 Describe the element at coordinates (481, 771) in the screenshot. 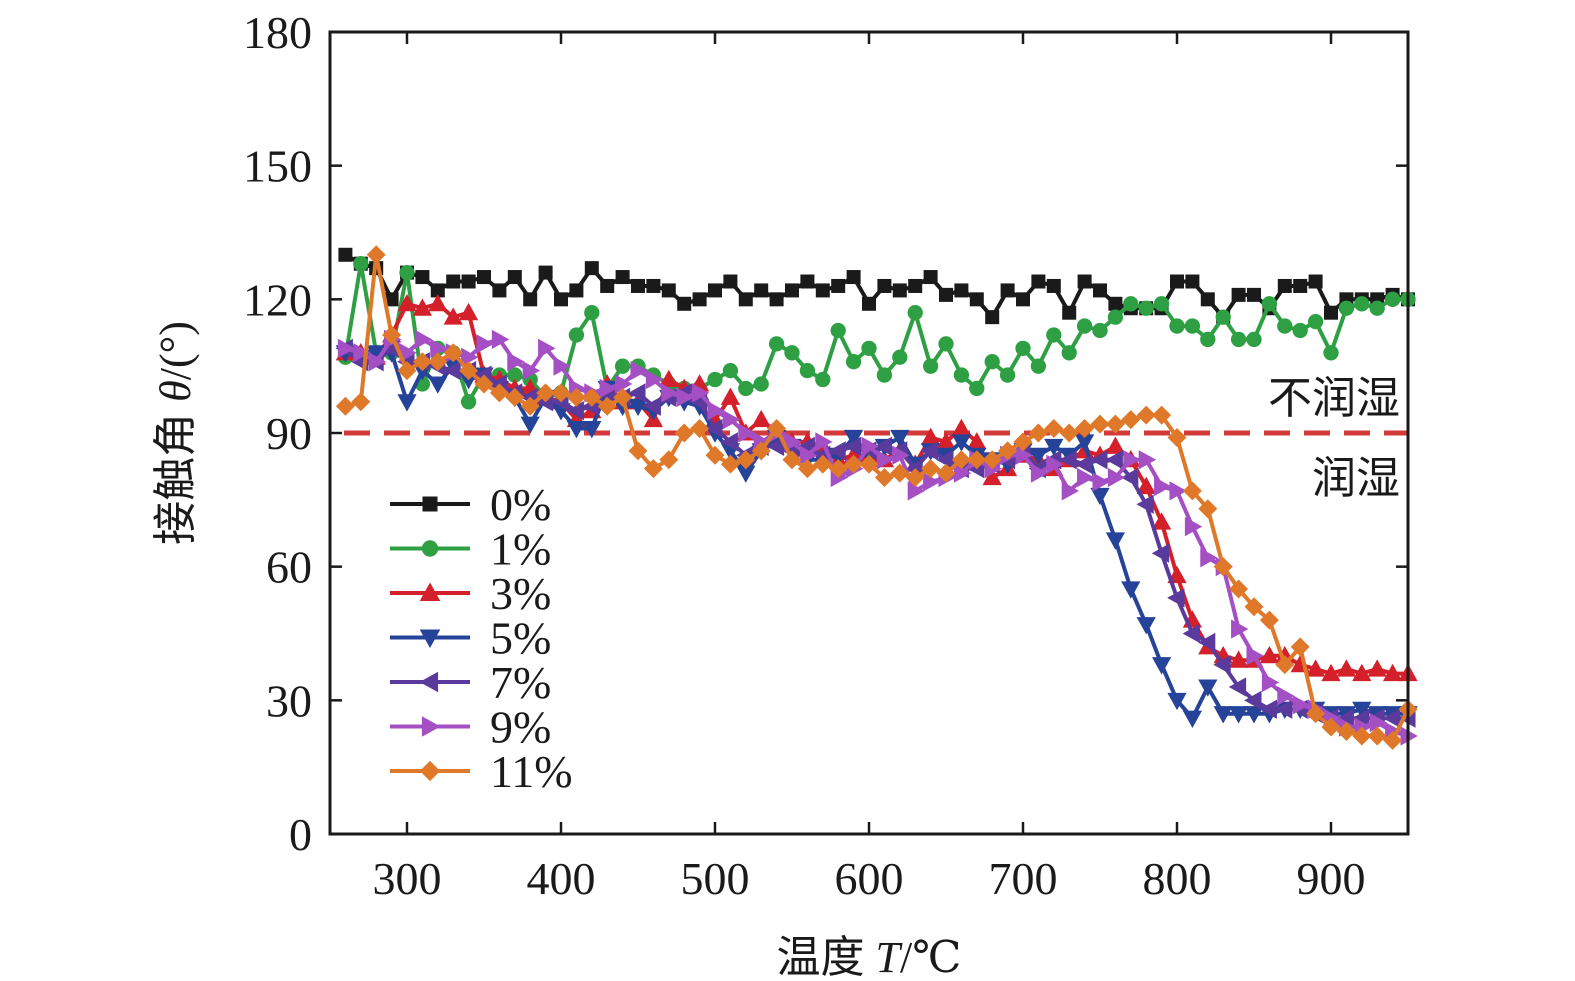

I see `legend-item-11pct: 11%` at that location.